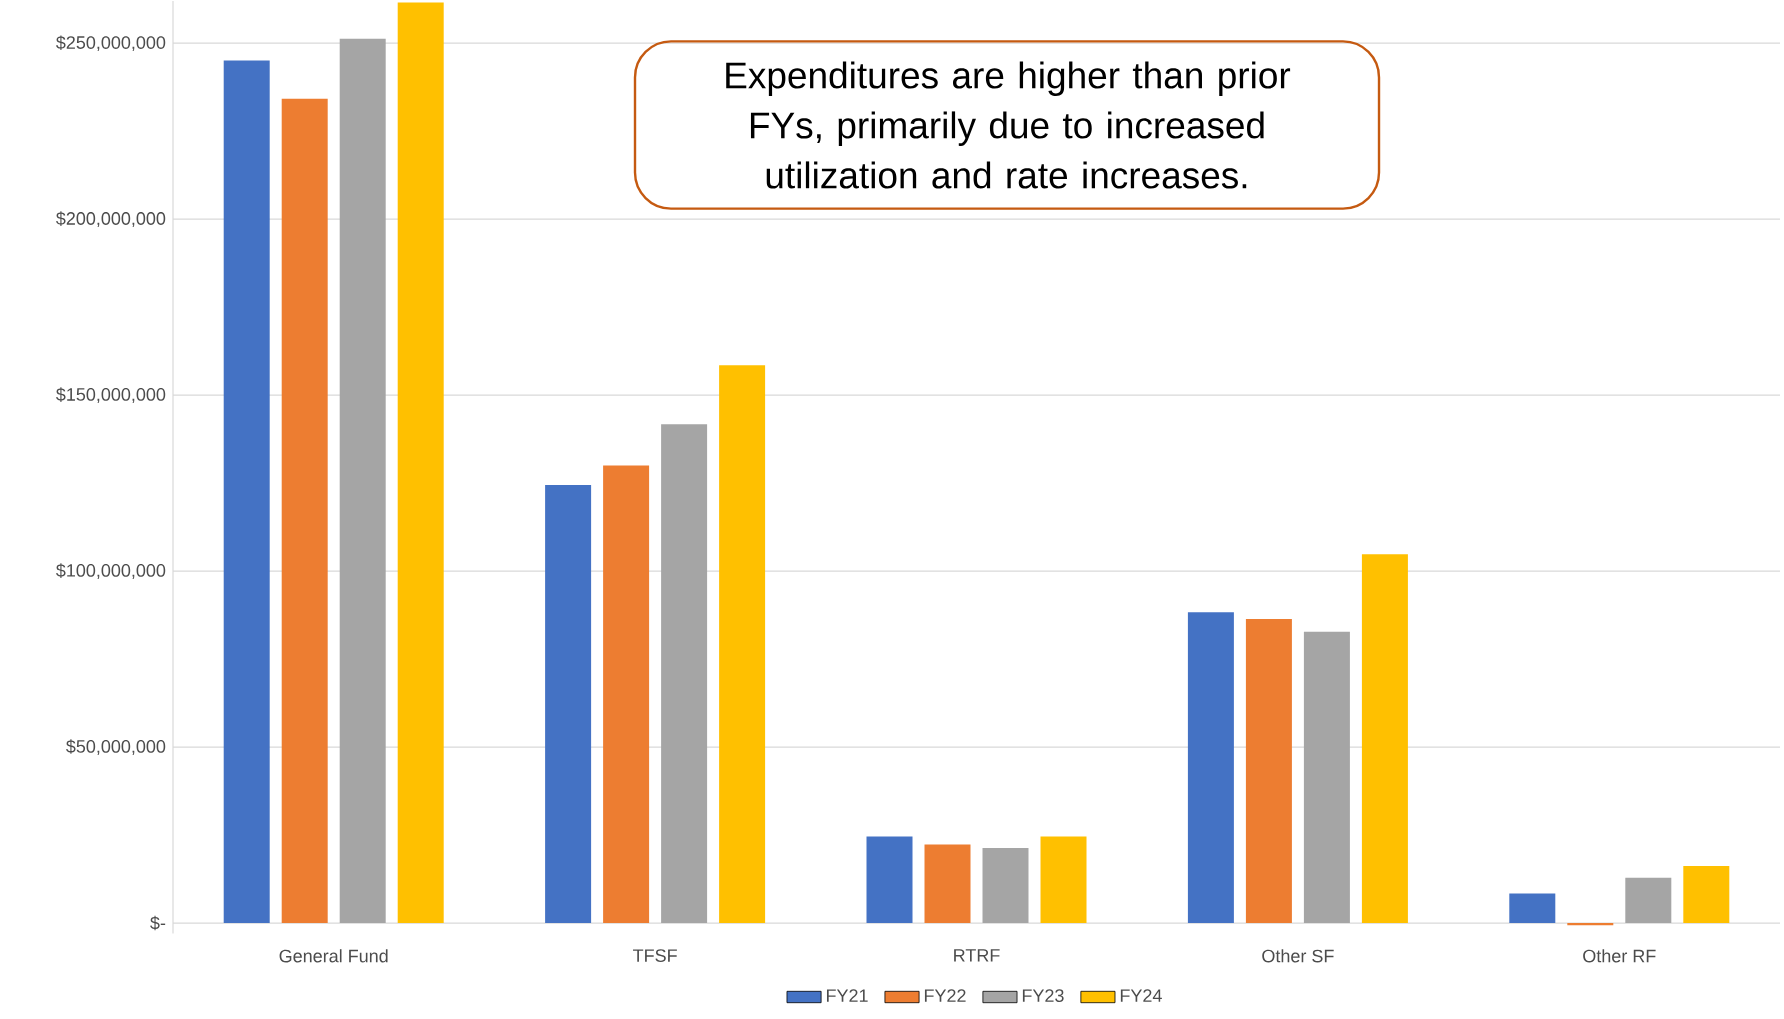  What do you see at coordinates (847, 995) in the screenshot?
I see `legend-label: FY21` at bounding box center [847, 995].